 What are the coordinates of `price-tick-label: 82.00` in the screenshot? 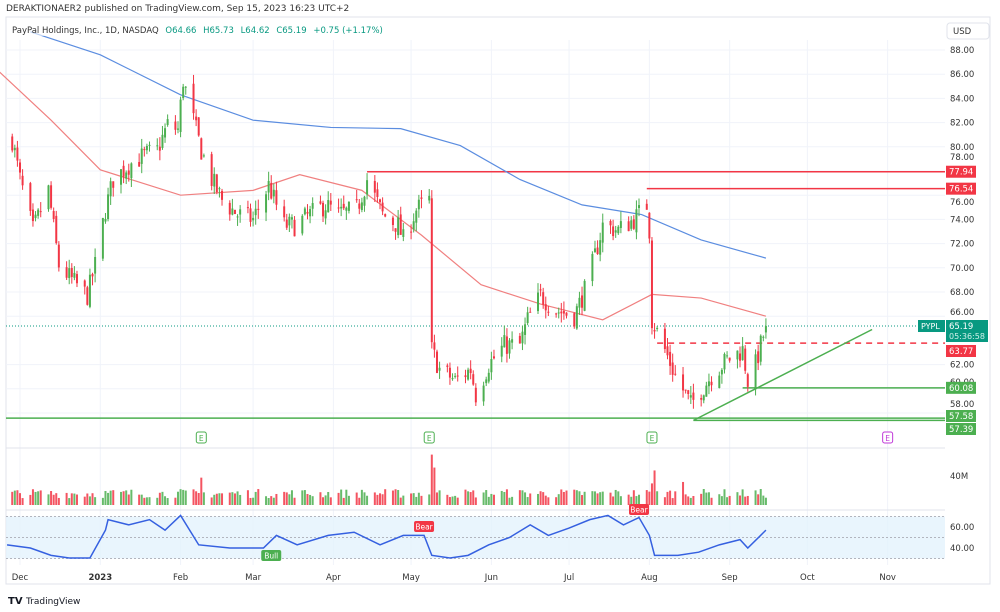 It's located at (962, 124).